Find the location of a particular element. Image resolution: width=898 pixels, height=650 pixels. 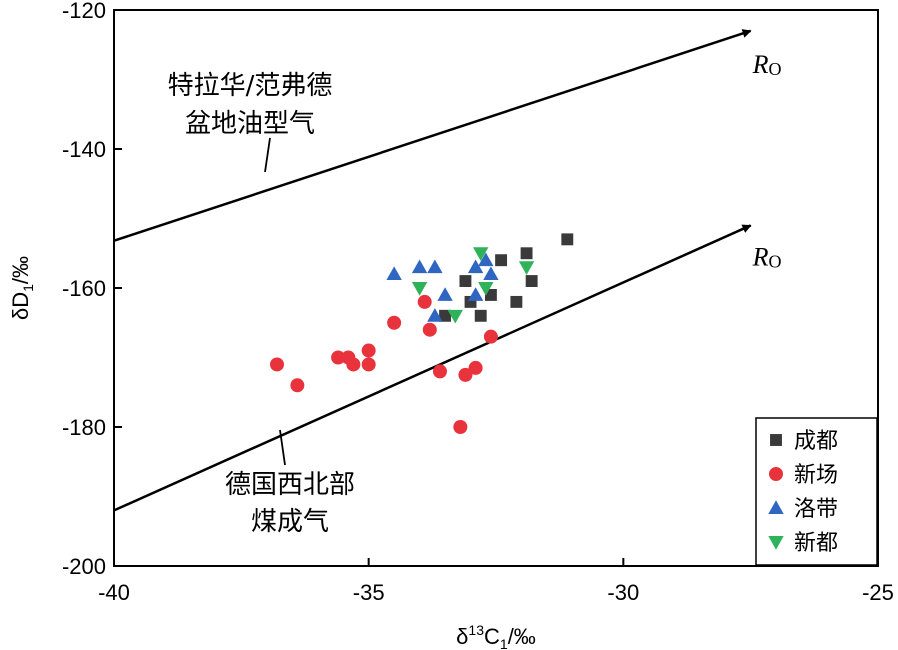

y-tick-label: -180 is located at coordinates (84, 427).